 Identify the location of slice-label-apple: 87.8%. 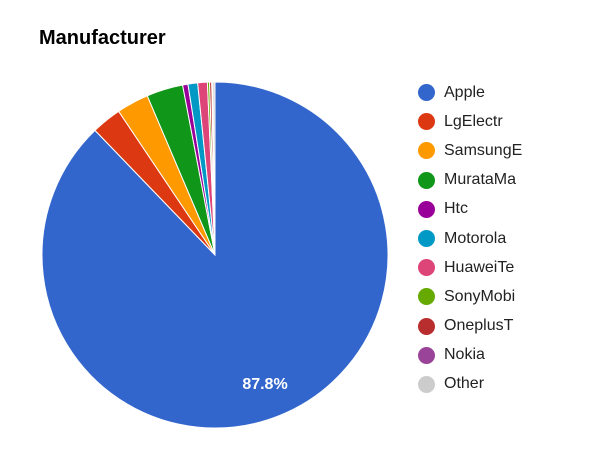
(264, 384).